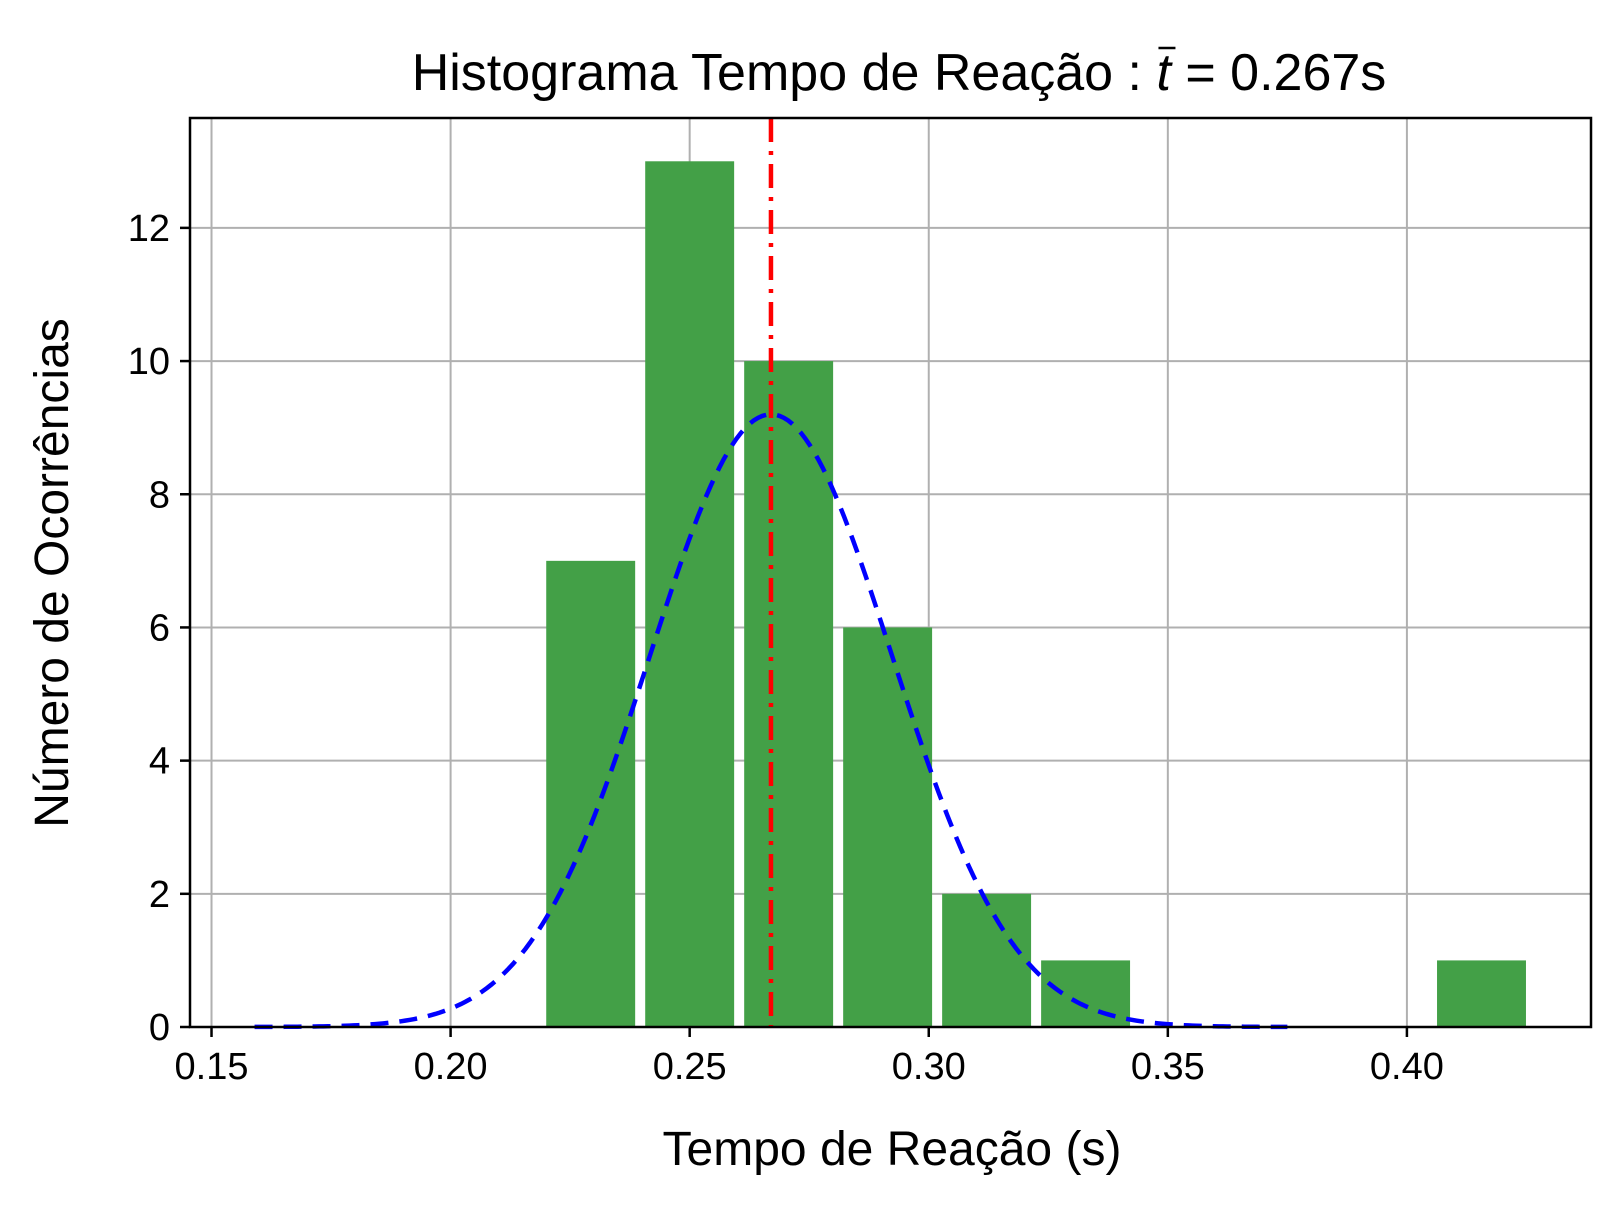 This screenshot has height=1209, width=1614. I want to click on chart-title-math-symbol: t, so click(1164, 73).